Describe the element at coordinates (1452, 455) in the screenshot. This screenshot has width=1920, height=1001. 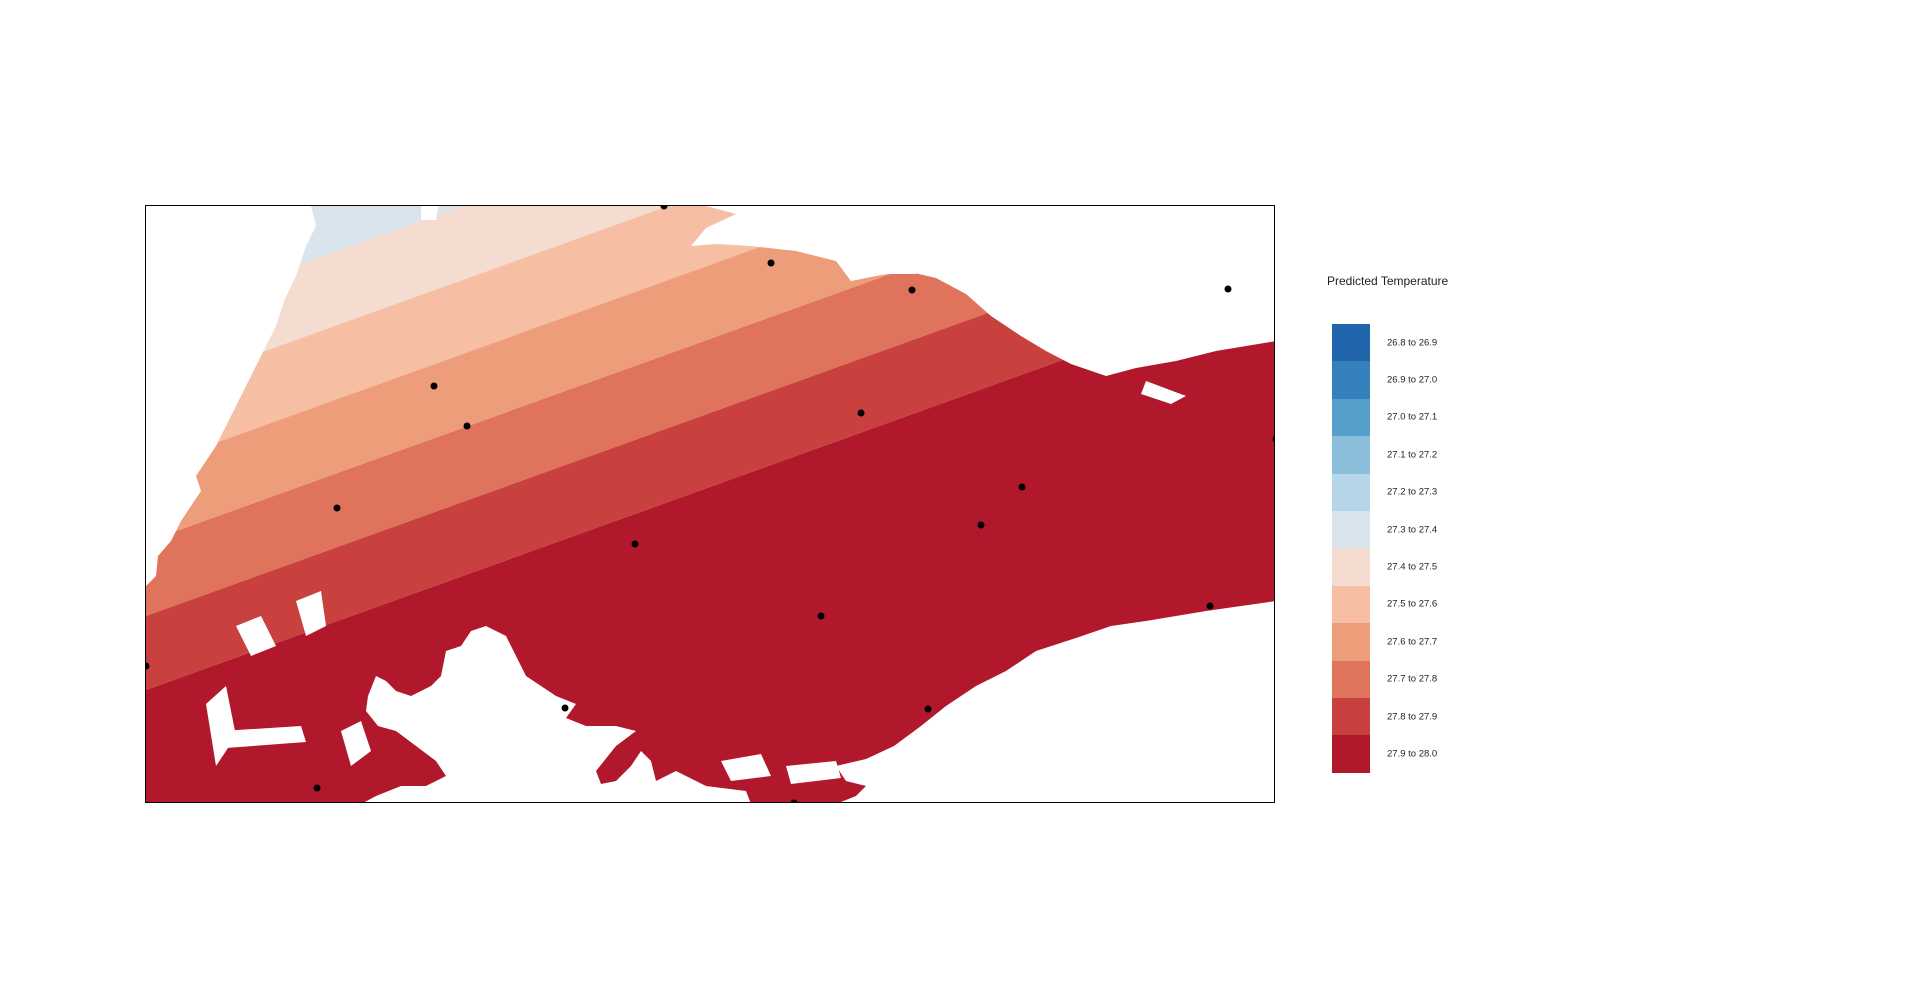
I see `legend-item: 27.1 to 27.2` at that location.